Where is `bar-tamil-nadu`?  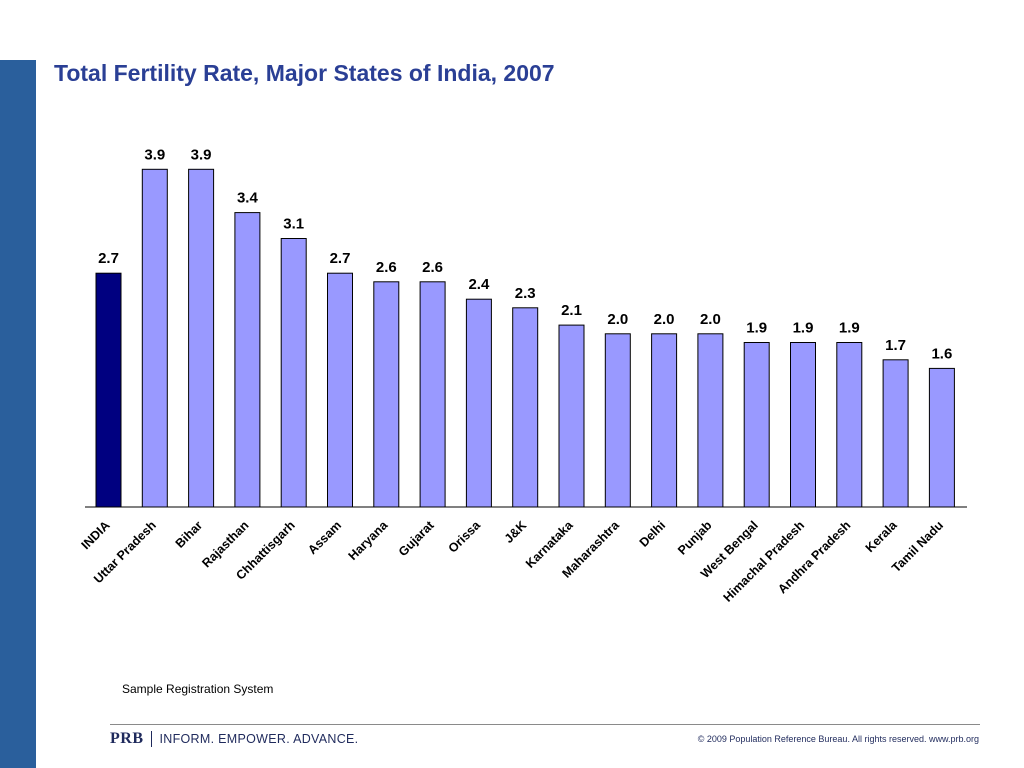
bar-tamil-nadu is located at coordinates (941, 437).